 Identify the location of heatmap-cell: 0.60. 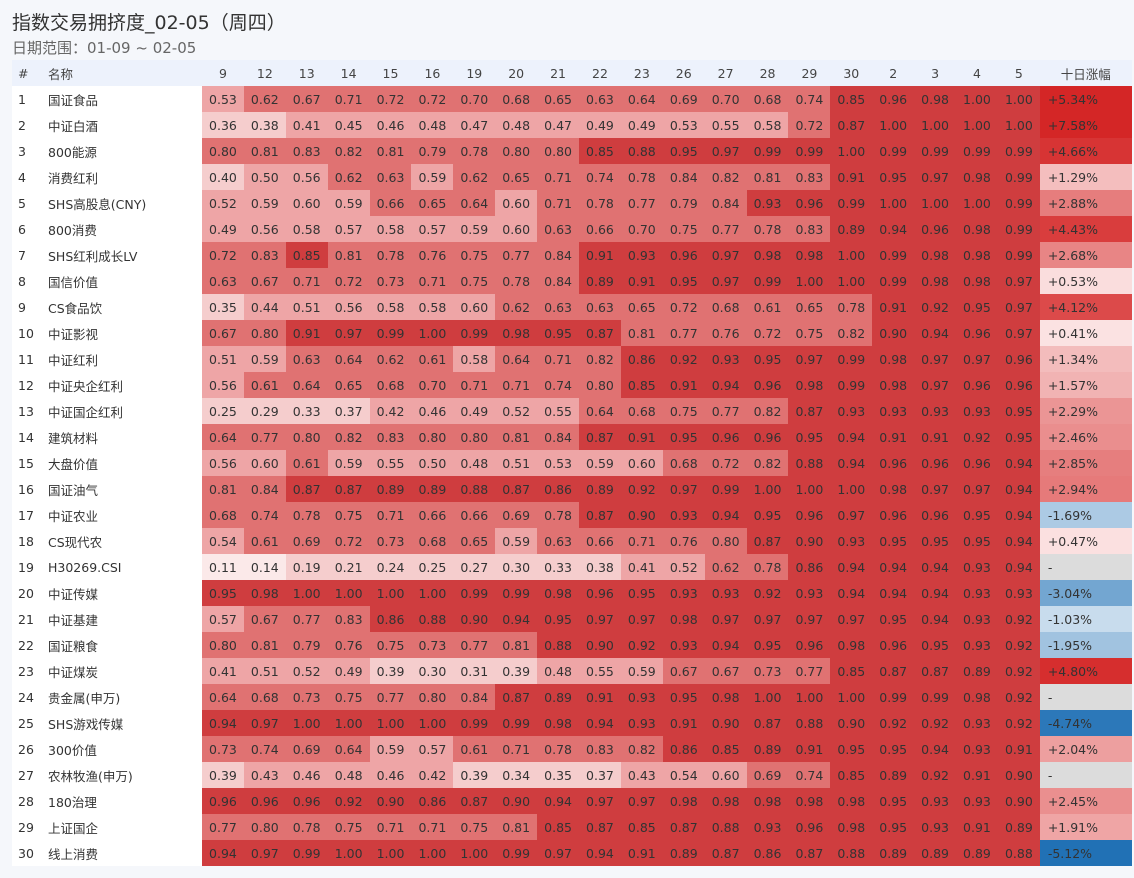
(725, 775).